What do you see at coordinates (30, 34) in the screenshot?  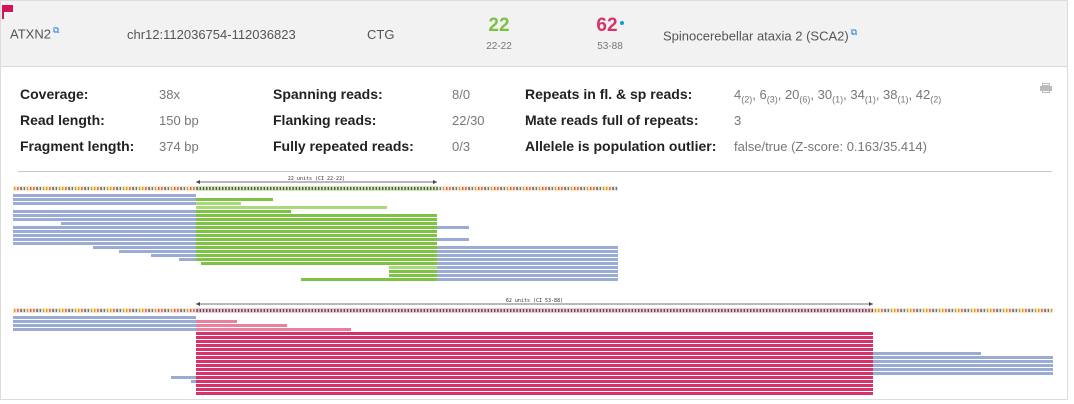 I see `gene-name: ATXN2` at bounding box center [30, 34].